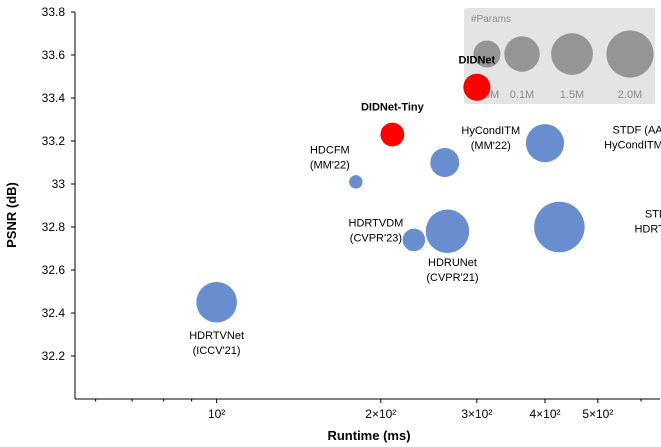  Describe the element at coordinates (216, 414) in the screenshot. I see `x-tick-label: 10²` at that location.